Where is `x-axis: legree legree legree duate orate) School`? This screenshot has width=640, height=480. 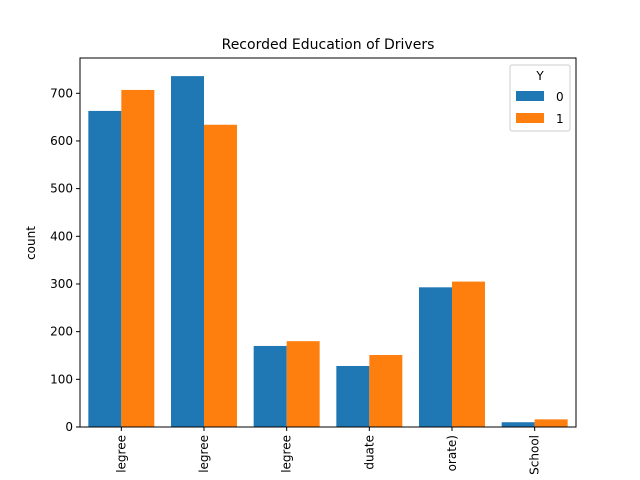
x-axis: legree legree legree duate orate) School is located at coordinates (328, 451).